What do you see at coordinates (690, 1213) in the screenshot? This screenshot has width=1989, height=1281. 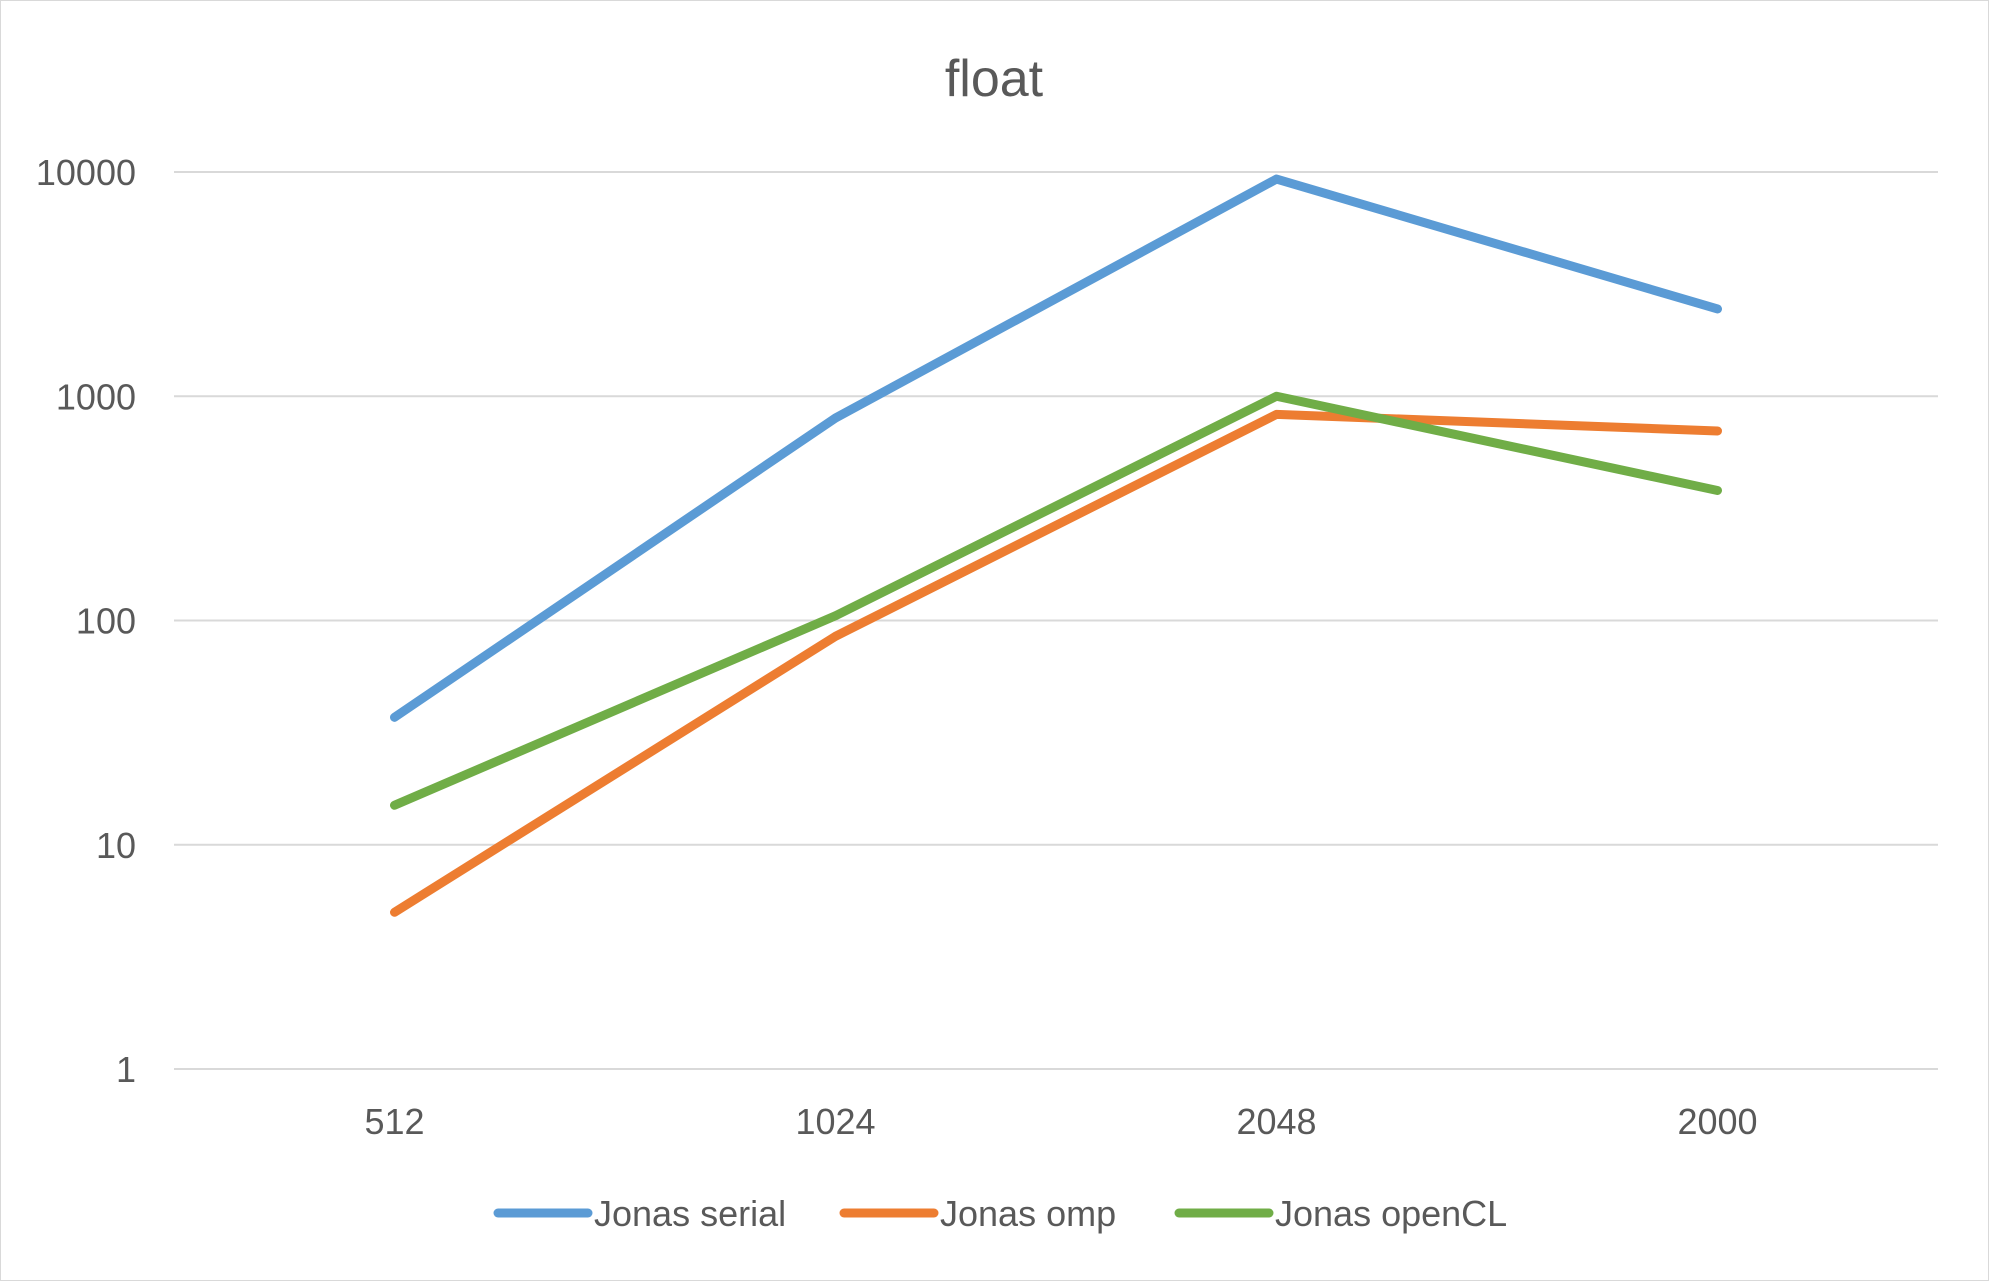 I see `legend-label: Jonas serial` at bounding box center [690, 1213].